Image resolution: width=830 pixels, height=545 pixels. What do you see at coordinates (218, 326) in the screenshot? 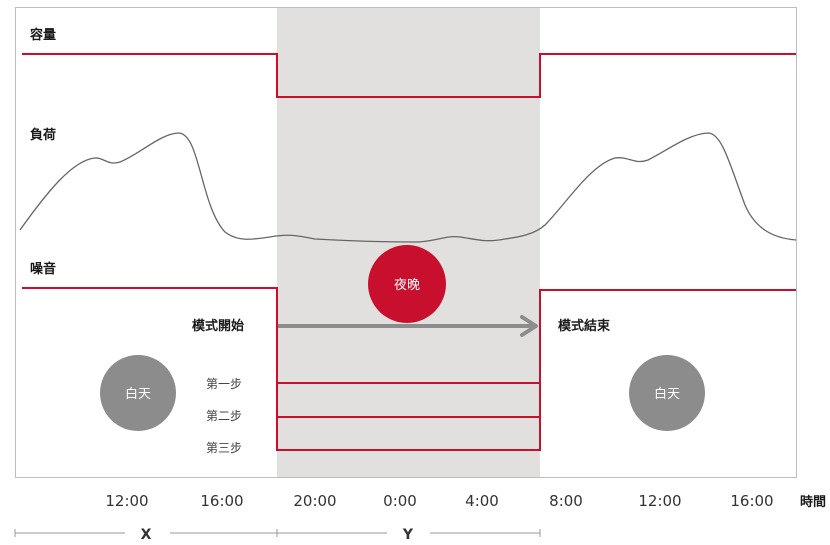
I see `mode-start-label: 模式開始` at bounding box center [218, 326].